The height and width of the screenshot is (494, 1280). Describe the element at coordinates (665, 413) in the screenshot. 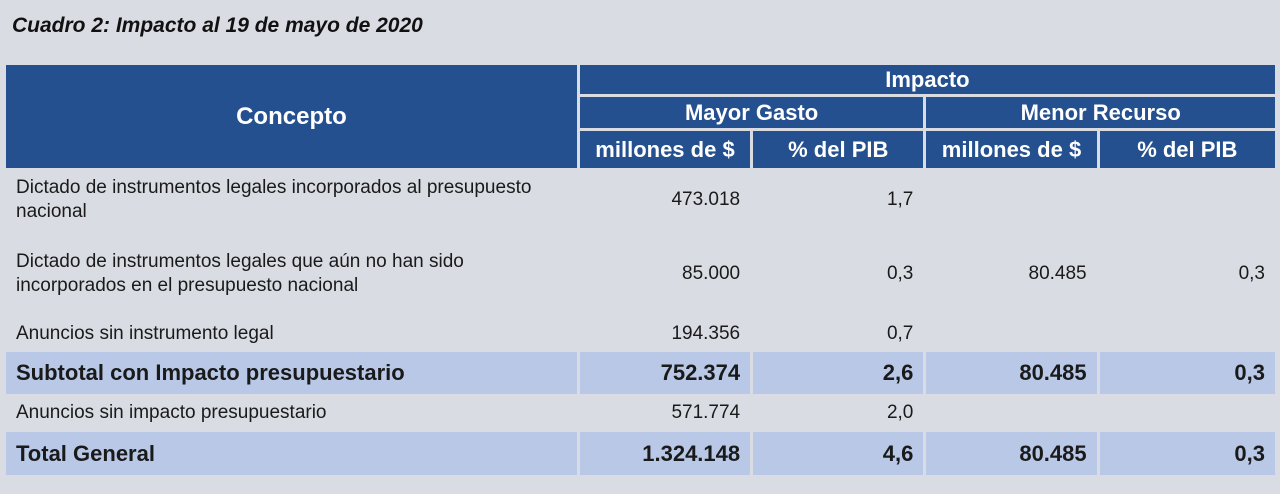

I see `cell-mg-millones: 571.774` at that location.